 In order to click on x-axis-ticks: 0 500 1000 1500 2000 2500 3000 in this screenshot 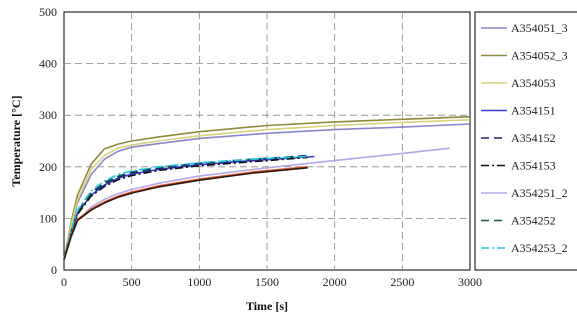, I will do `click(271, 282)`.